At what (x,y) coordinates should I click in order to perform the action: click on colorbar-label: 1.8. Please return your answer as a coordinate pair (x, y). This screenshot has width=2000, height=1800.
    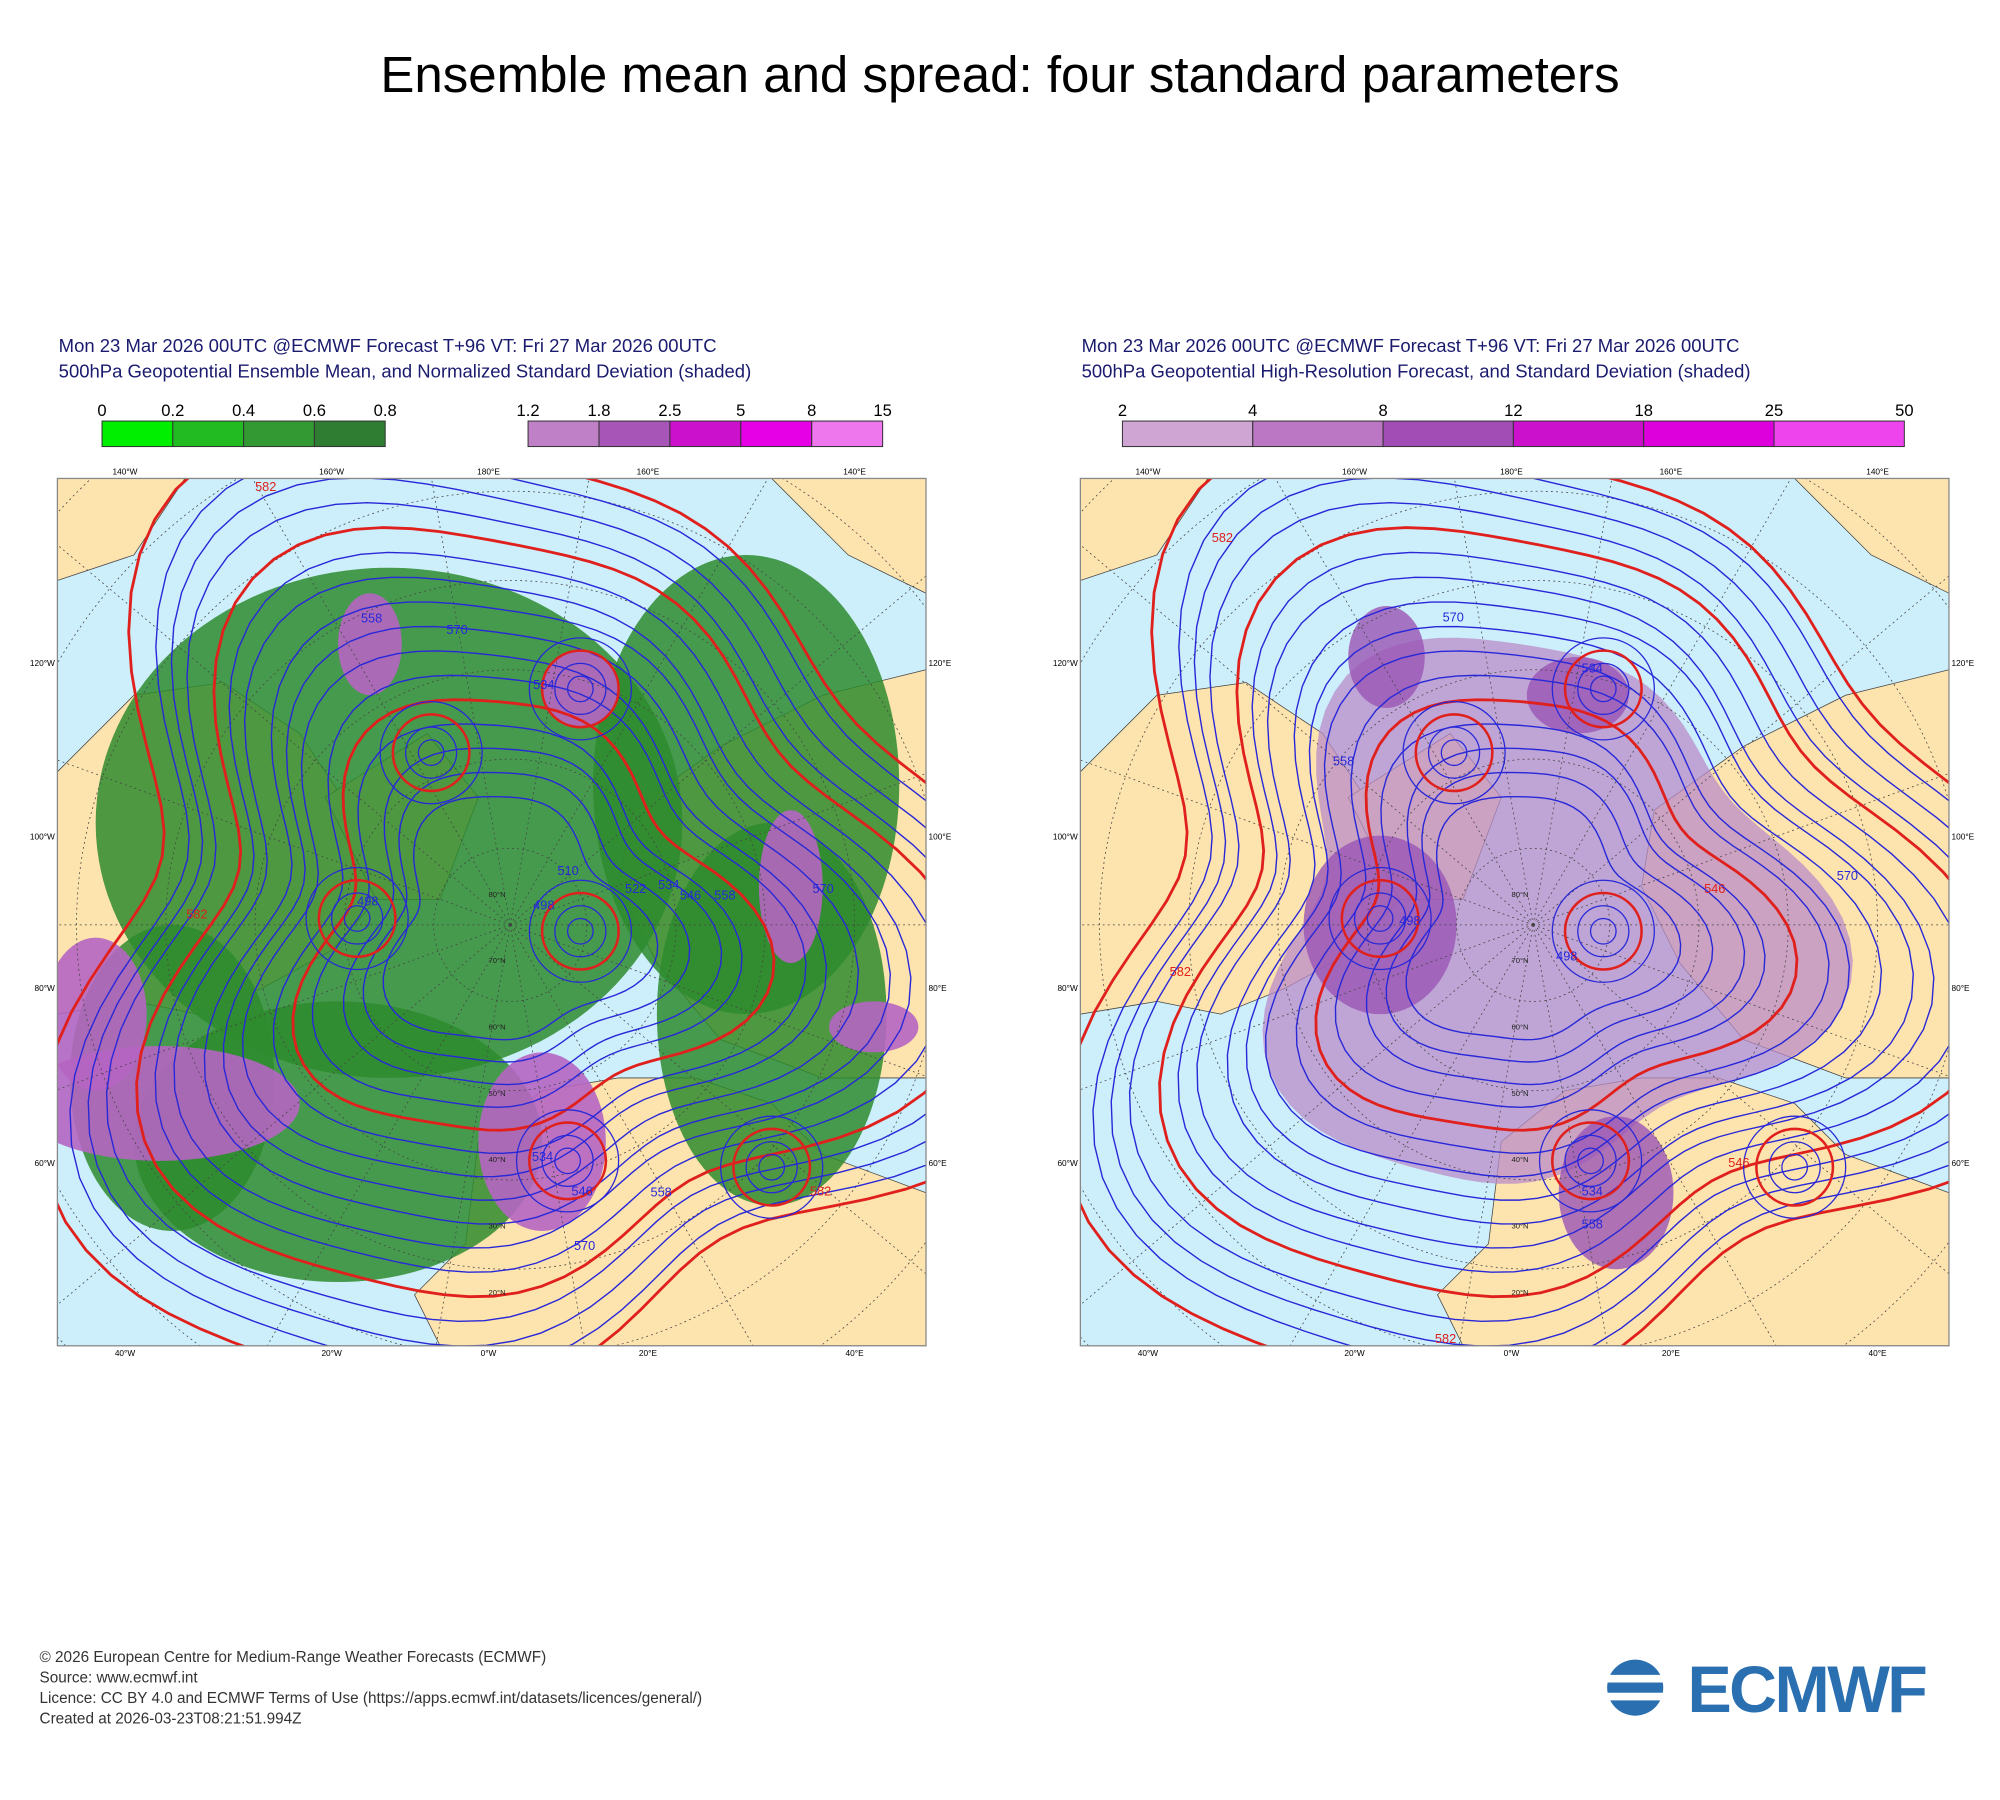
    Looking at the image, I should click on (598, 410).